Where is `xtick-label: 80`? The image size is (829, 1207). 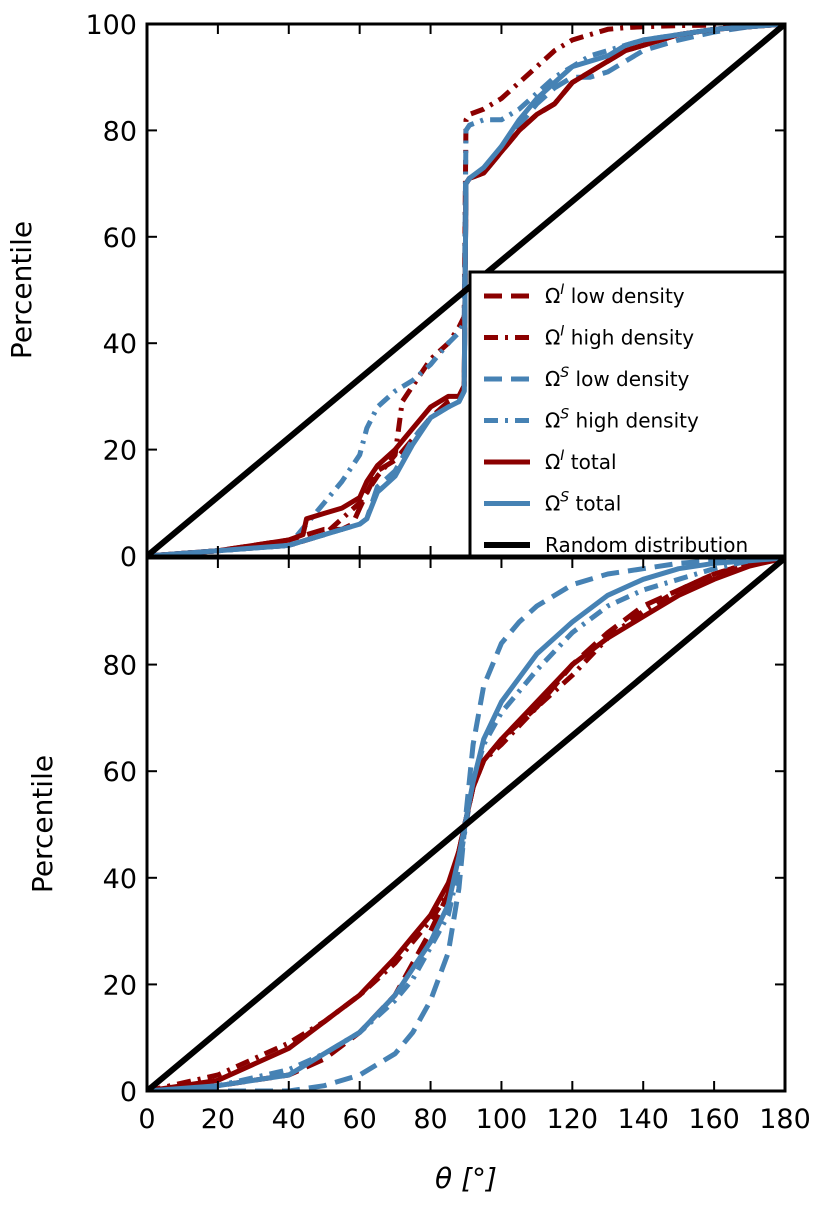
xtick-label: 80 is located at coordinates (430, 1119).